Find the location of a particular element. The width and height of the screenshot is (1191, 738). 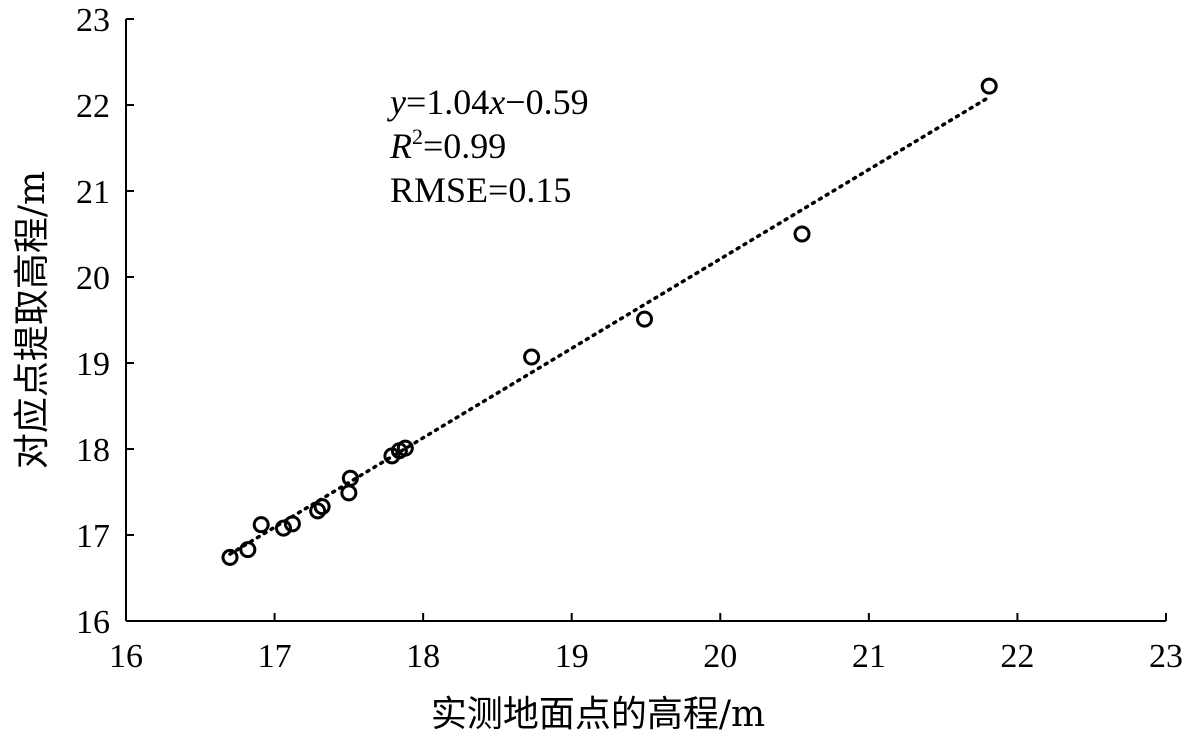

x-tick-label: 18 is located at coordinates (423, 656).